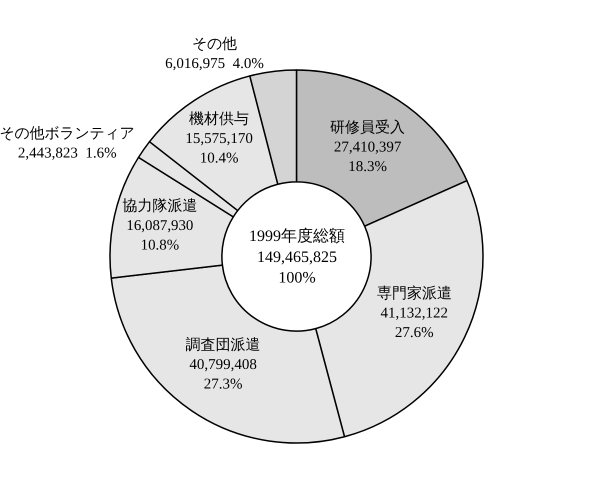 This screenshot has height=483, width=593. What do you see at coordinates (414, 293) in the screenshot?
I see `slice-label: 専門家派遣` at bounding box center [414, 293].